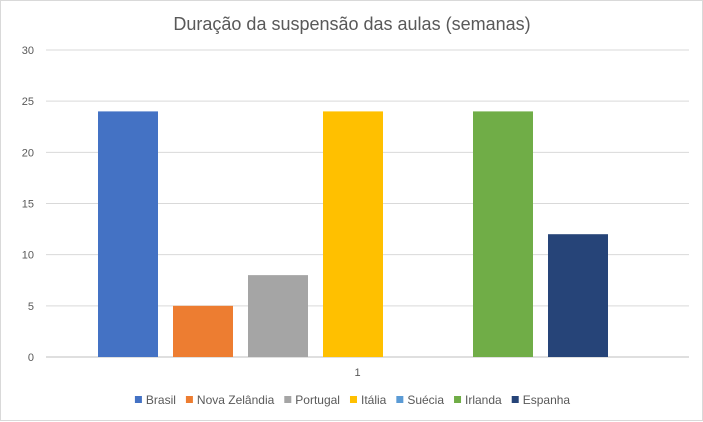 This screenshot has width=703, height=422. What do you see at coordinates (374, 400) in the screenshot?
I see `legend-label: Itália` at bounding box center [374, 400].